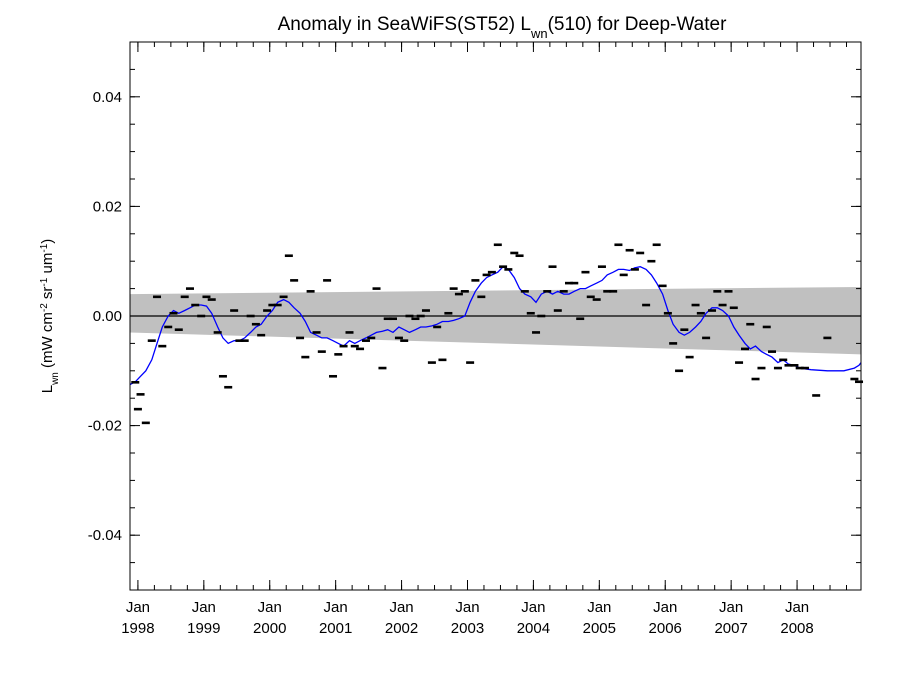 The height and width of the screenshot is (675, 900). What do you see at coordinates (269, 628) in the screenshot?
I see `x-tick-year: 2000` at bounding box center [269, 628].